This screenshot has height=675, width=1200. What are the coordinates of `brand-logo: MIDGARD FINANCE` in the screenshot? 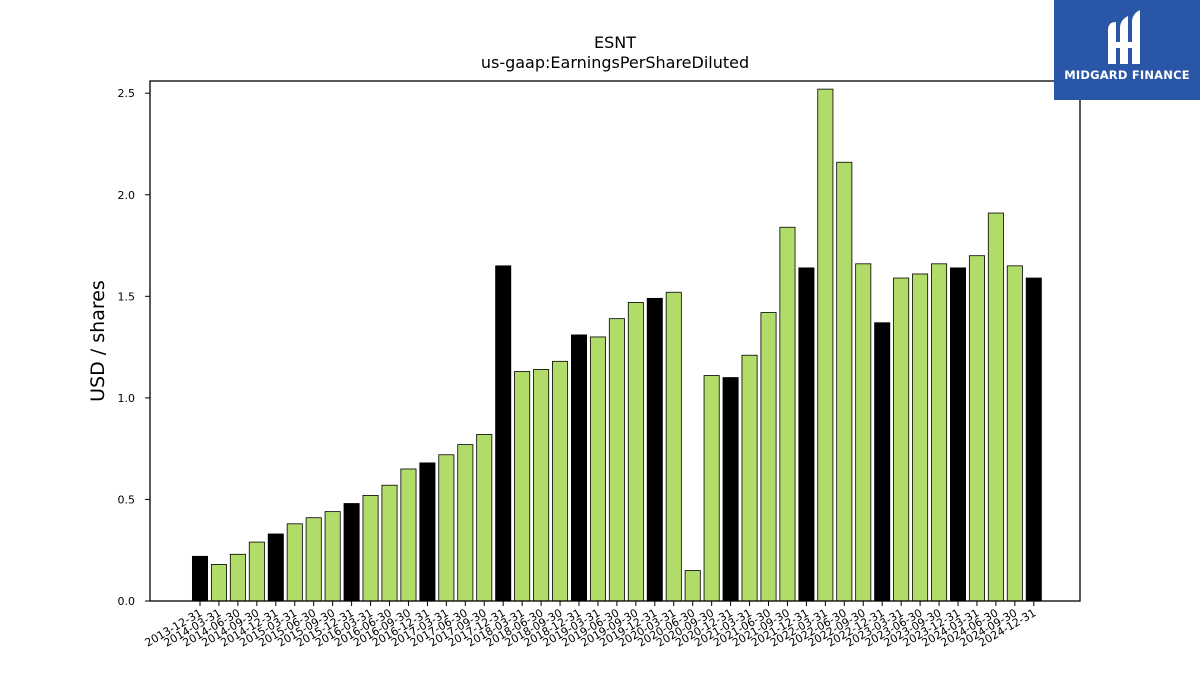 It's located at (1127, 50).